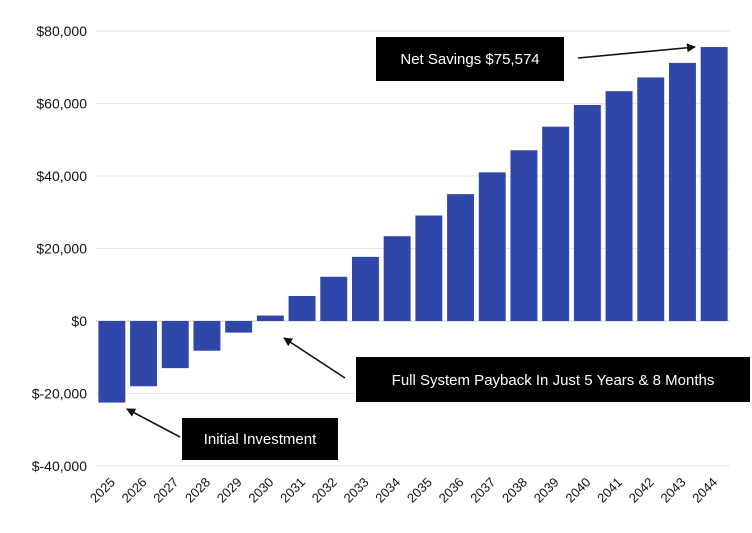  I want to click on x-tick-label: 2026, so click(134, 490).